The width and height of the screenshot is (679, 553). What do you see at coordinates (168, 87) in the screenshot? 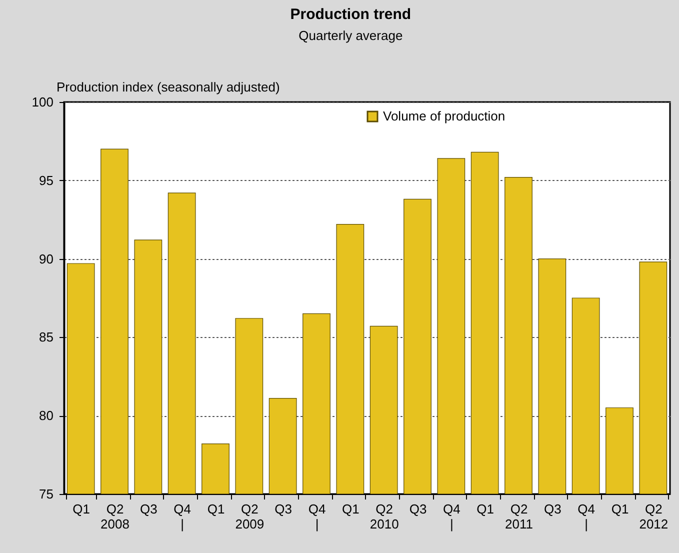
I see `y-axis-title: Production index (seasonally adjusted)` at bounding box center [168, 87].